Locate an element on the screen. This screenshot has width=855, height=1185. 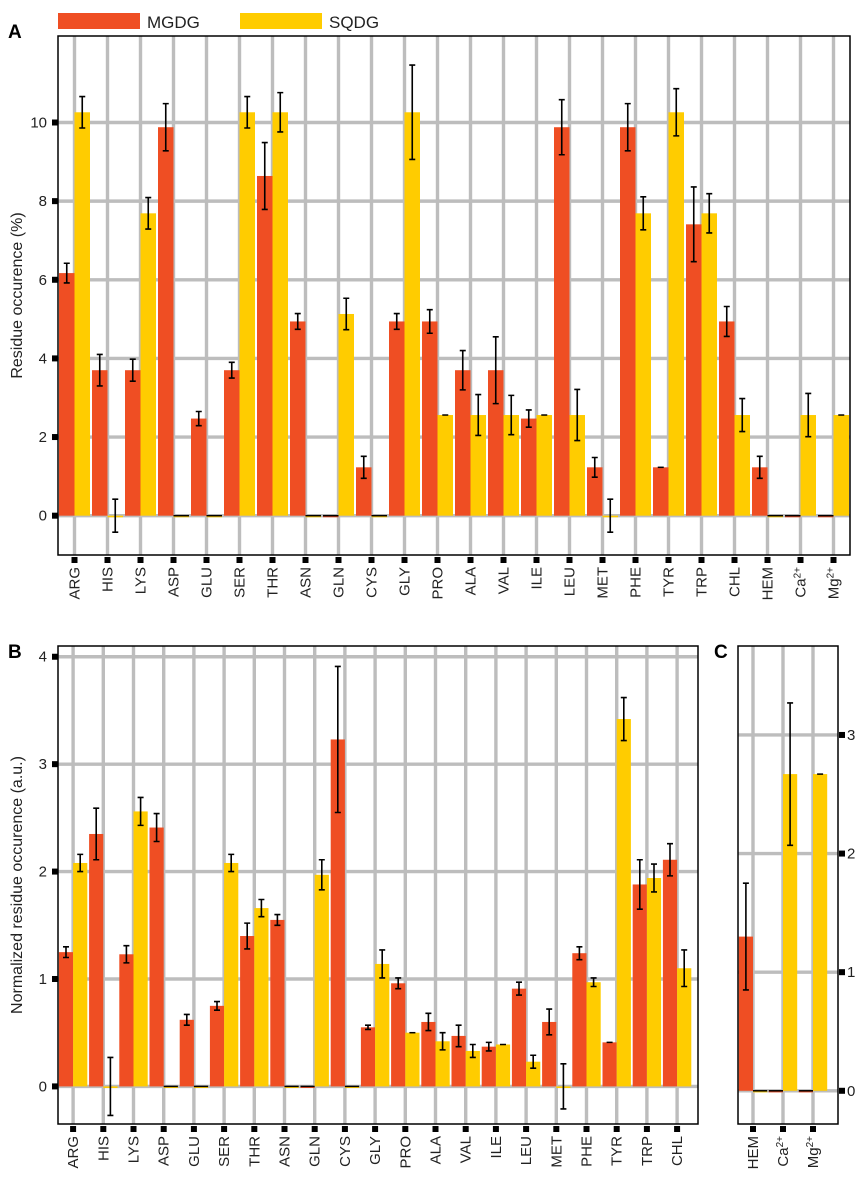
bar-b-sqdg-glu is located at coordinates (201, 1087).